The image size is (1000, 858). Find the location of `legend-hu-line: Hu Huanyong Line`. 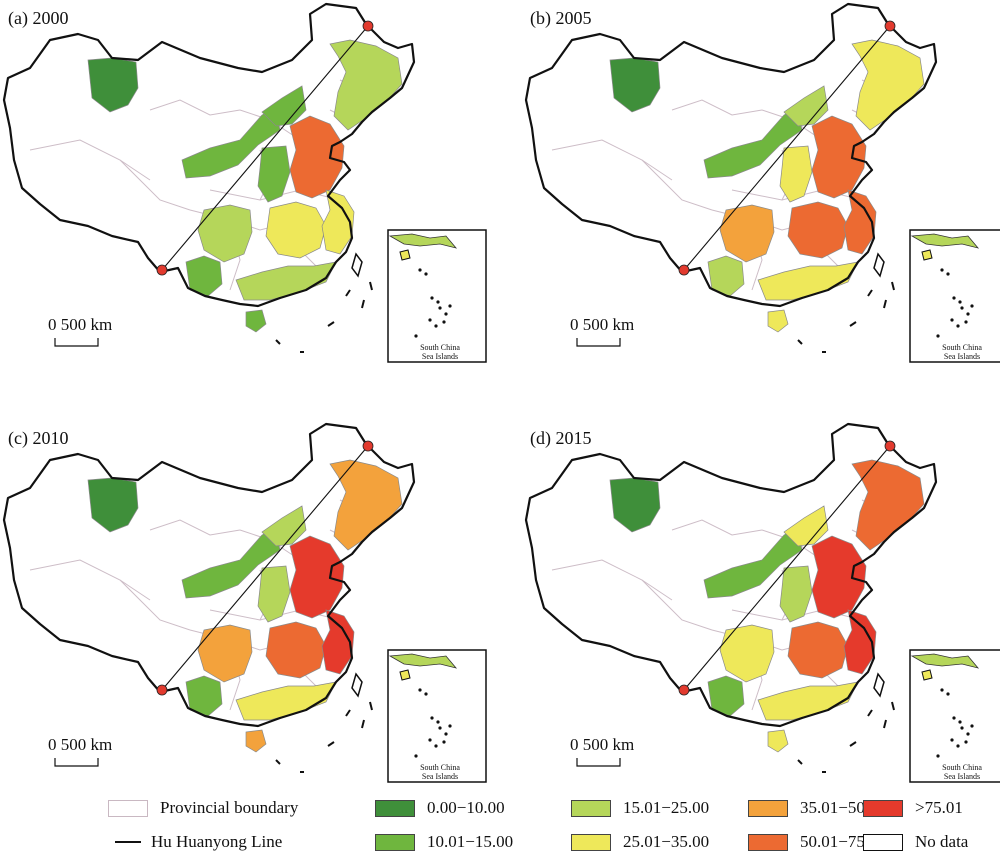

legend-hu-line: Hu Huanyong Line is located at coordinates (198, 842).